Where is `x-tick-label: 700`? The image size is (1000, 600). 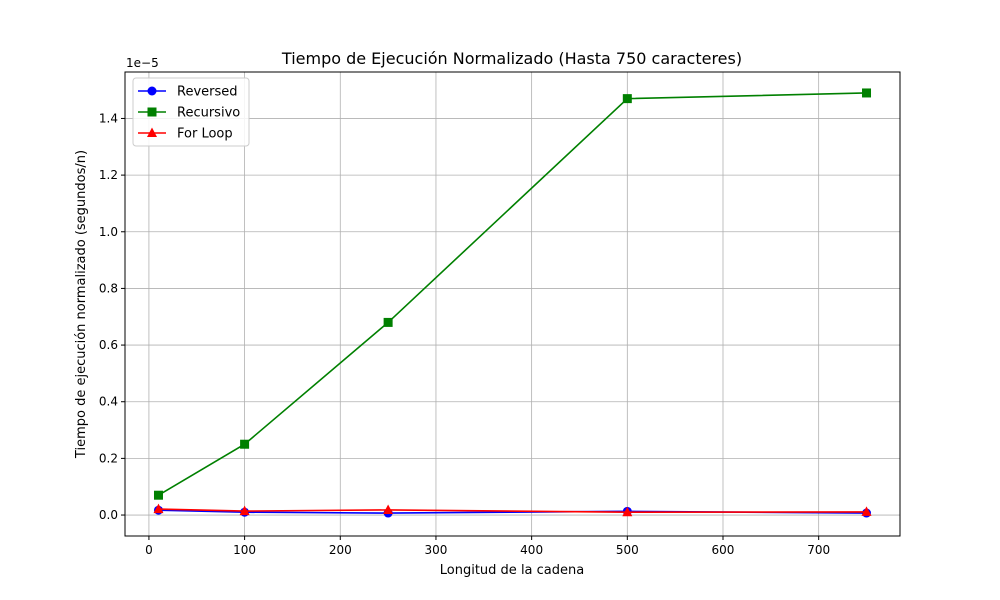 x-tick-label: 700 is located at coordinates (818, 550).